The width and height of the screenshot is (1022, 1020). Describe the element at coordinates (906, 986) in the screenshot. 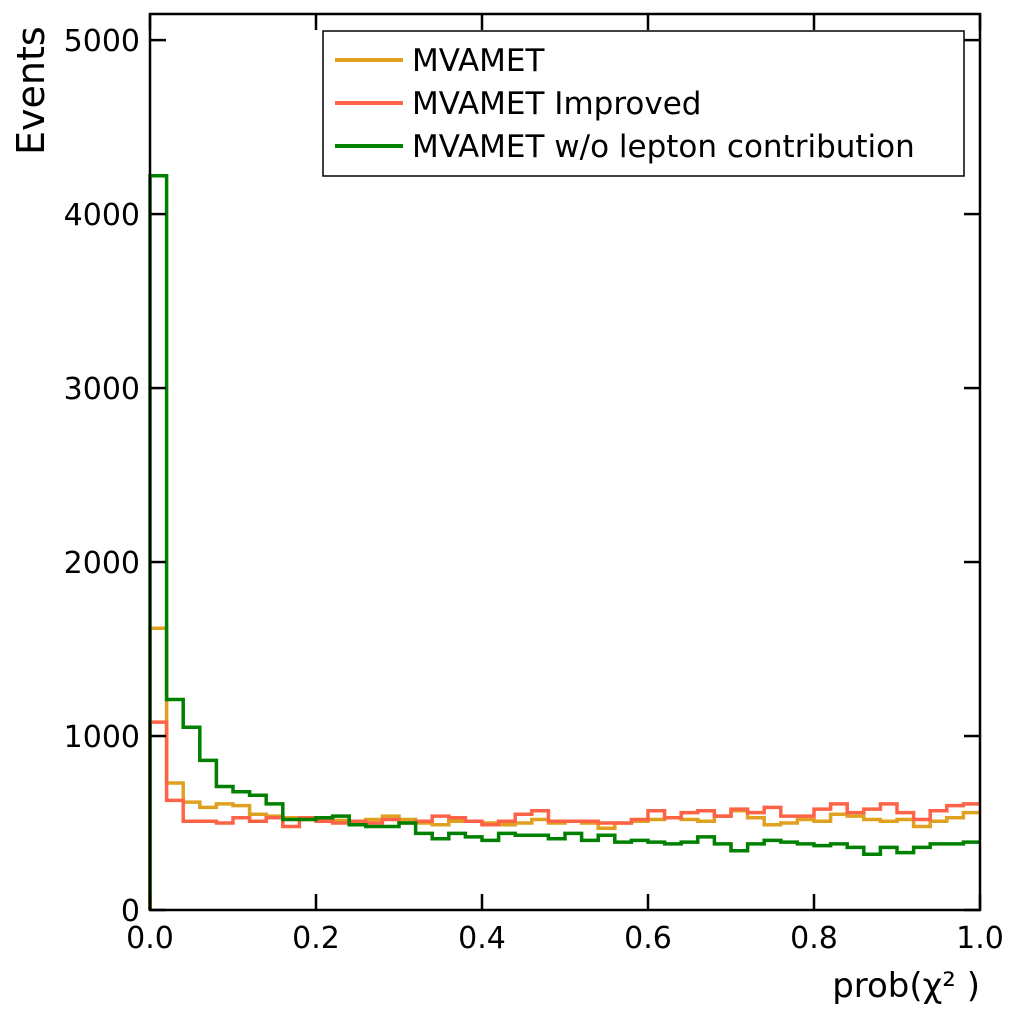

I see `x-axis-title: prob(χ² )` at that location.